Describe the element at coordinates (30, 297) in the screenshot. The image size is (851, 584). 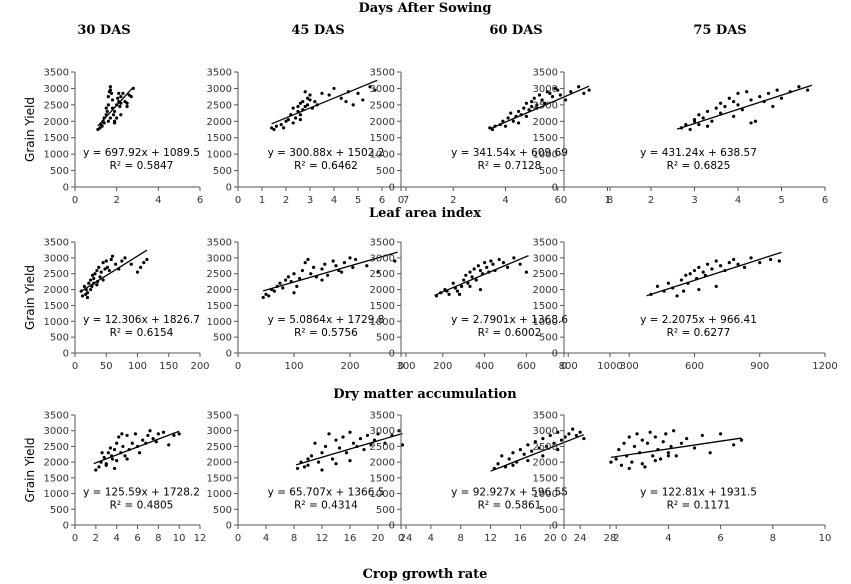
I see `chart-4-y-axis-title: Grain Yield` at that location.